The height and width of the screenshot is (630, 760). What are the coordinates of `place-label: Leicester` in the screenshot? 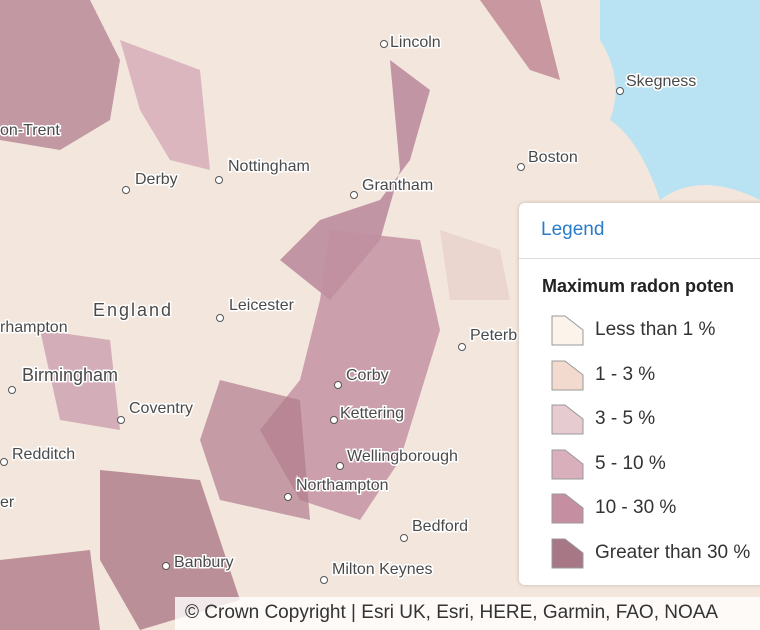 It's located at (262, 305).